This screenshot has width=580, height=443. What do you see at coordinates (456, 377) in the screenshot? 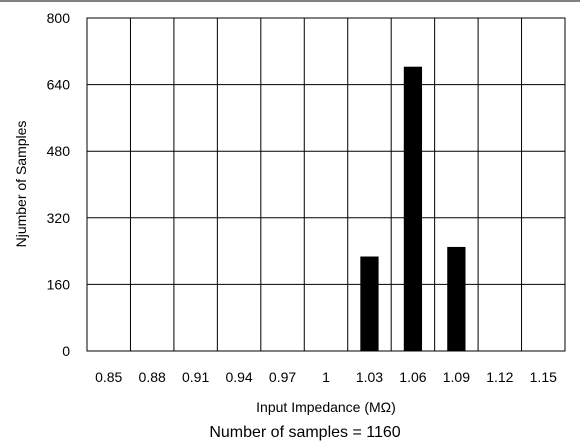
I see `x-tick-label: 1.09` at bounding box center [456, 377].